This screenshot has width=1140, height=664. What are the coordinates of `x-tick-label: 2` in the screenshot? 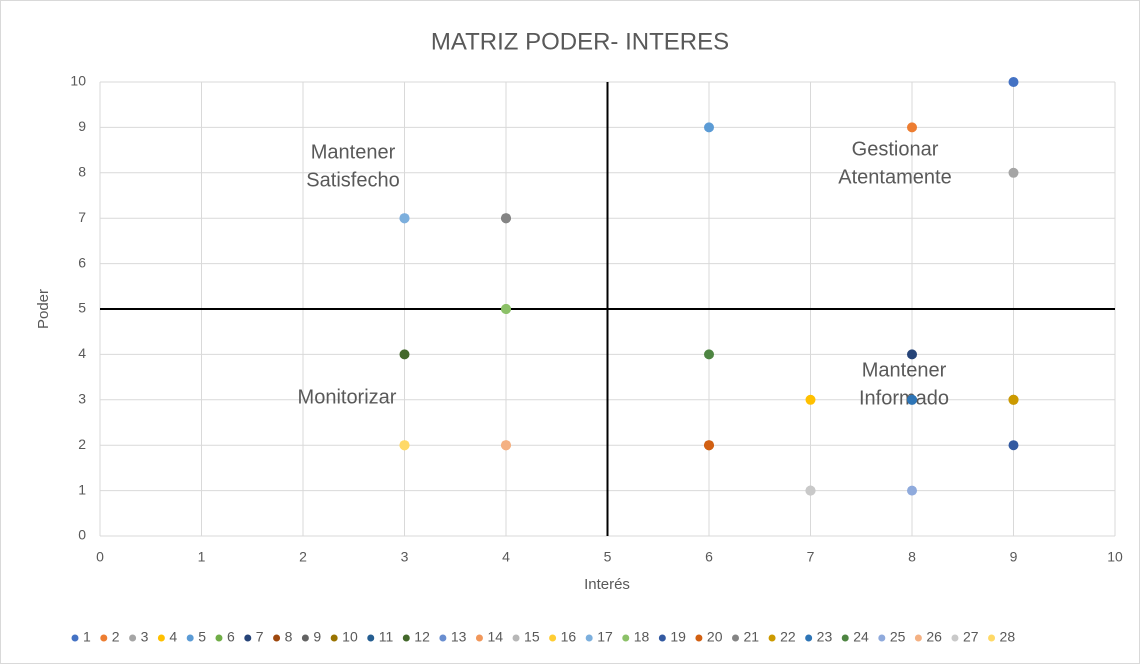 It's located at (303, 557).